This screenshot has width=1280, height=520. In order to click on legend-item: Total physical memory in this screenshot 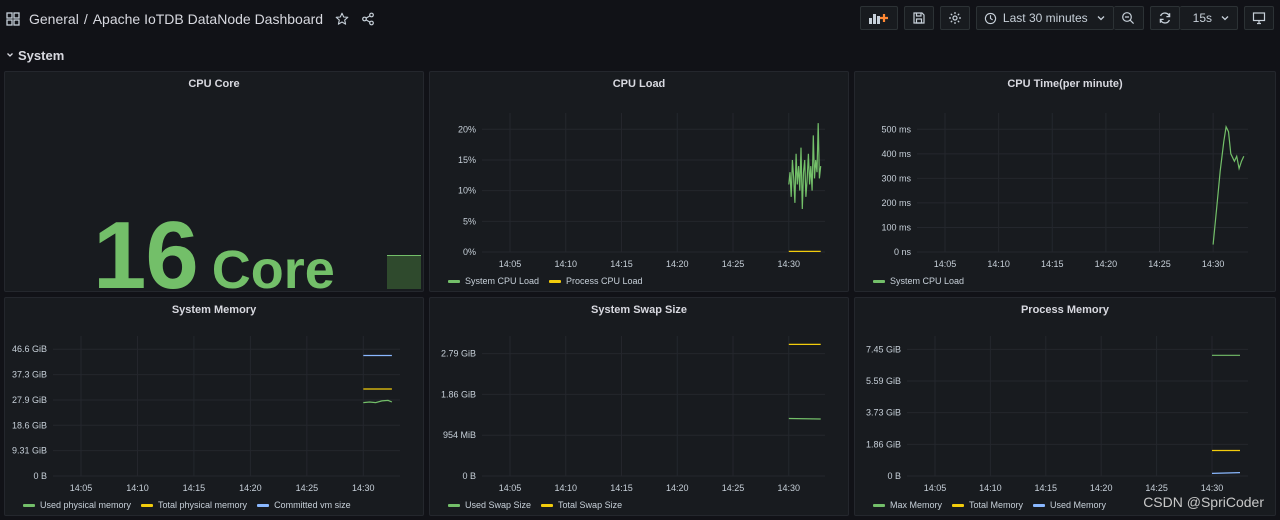, I will do `click(194, 505)`.